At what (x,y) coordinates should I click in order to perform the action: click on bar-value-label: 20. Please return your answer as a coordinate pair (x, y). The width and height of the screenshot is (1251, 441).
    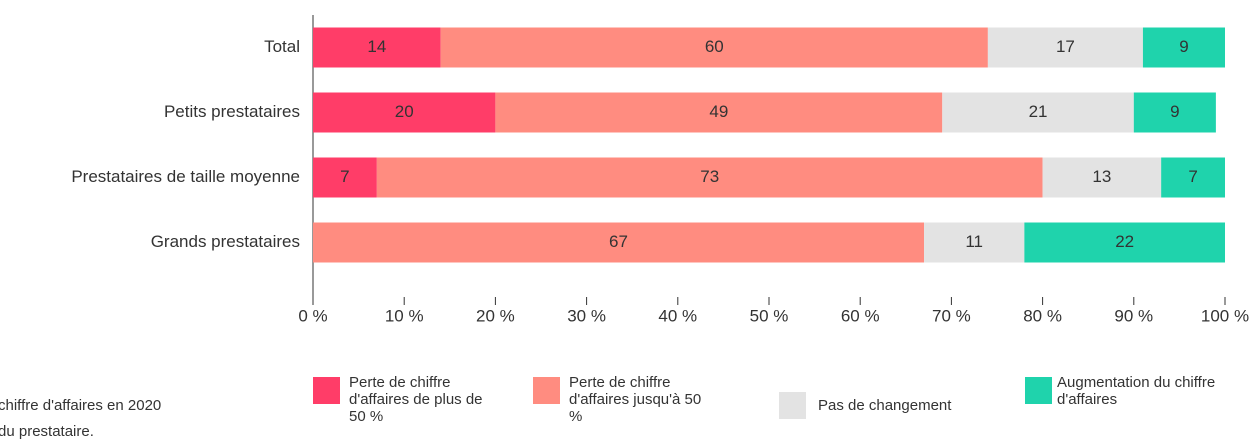
    Looking at the image, I should click on (404, 111).